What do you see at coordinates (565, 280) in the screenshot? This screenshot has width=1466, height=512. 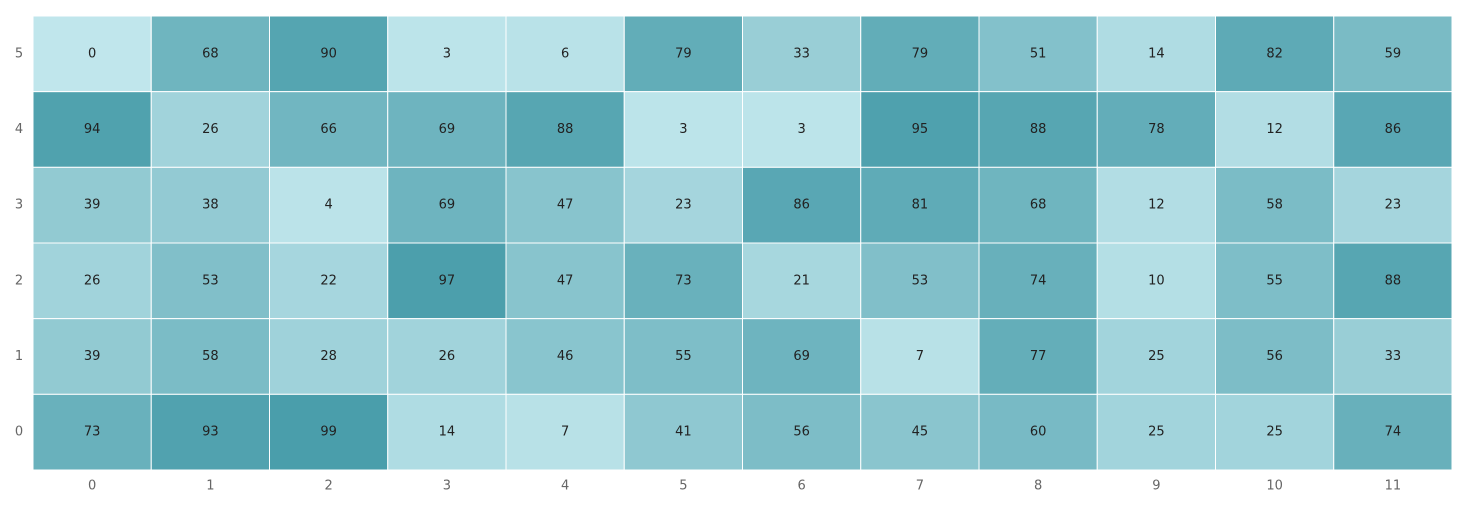 I see `cell-value-label: 47` at bounding box center [565, 280].